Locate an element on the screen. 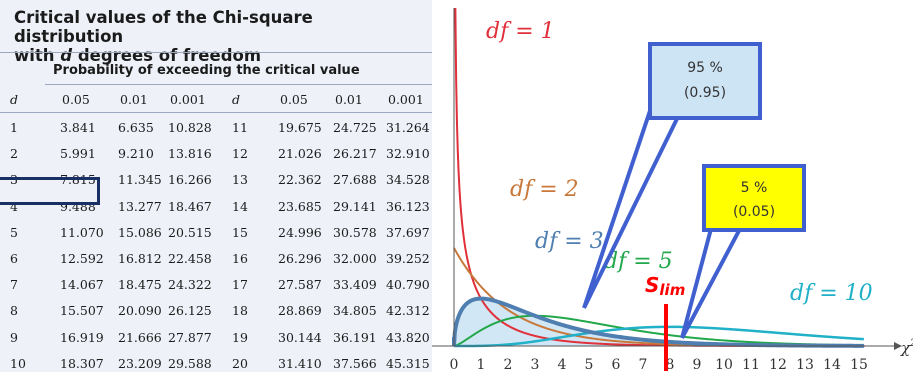  column-header: 0.05 is located at coordinates (76, 99).